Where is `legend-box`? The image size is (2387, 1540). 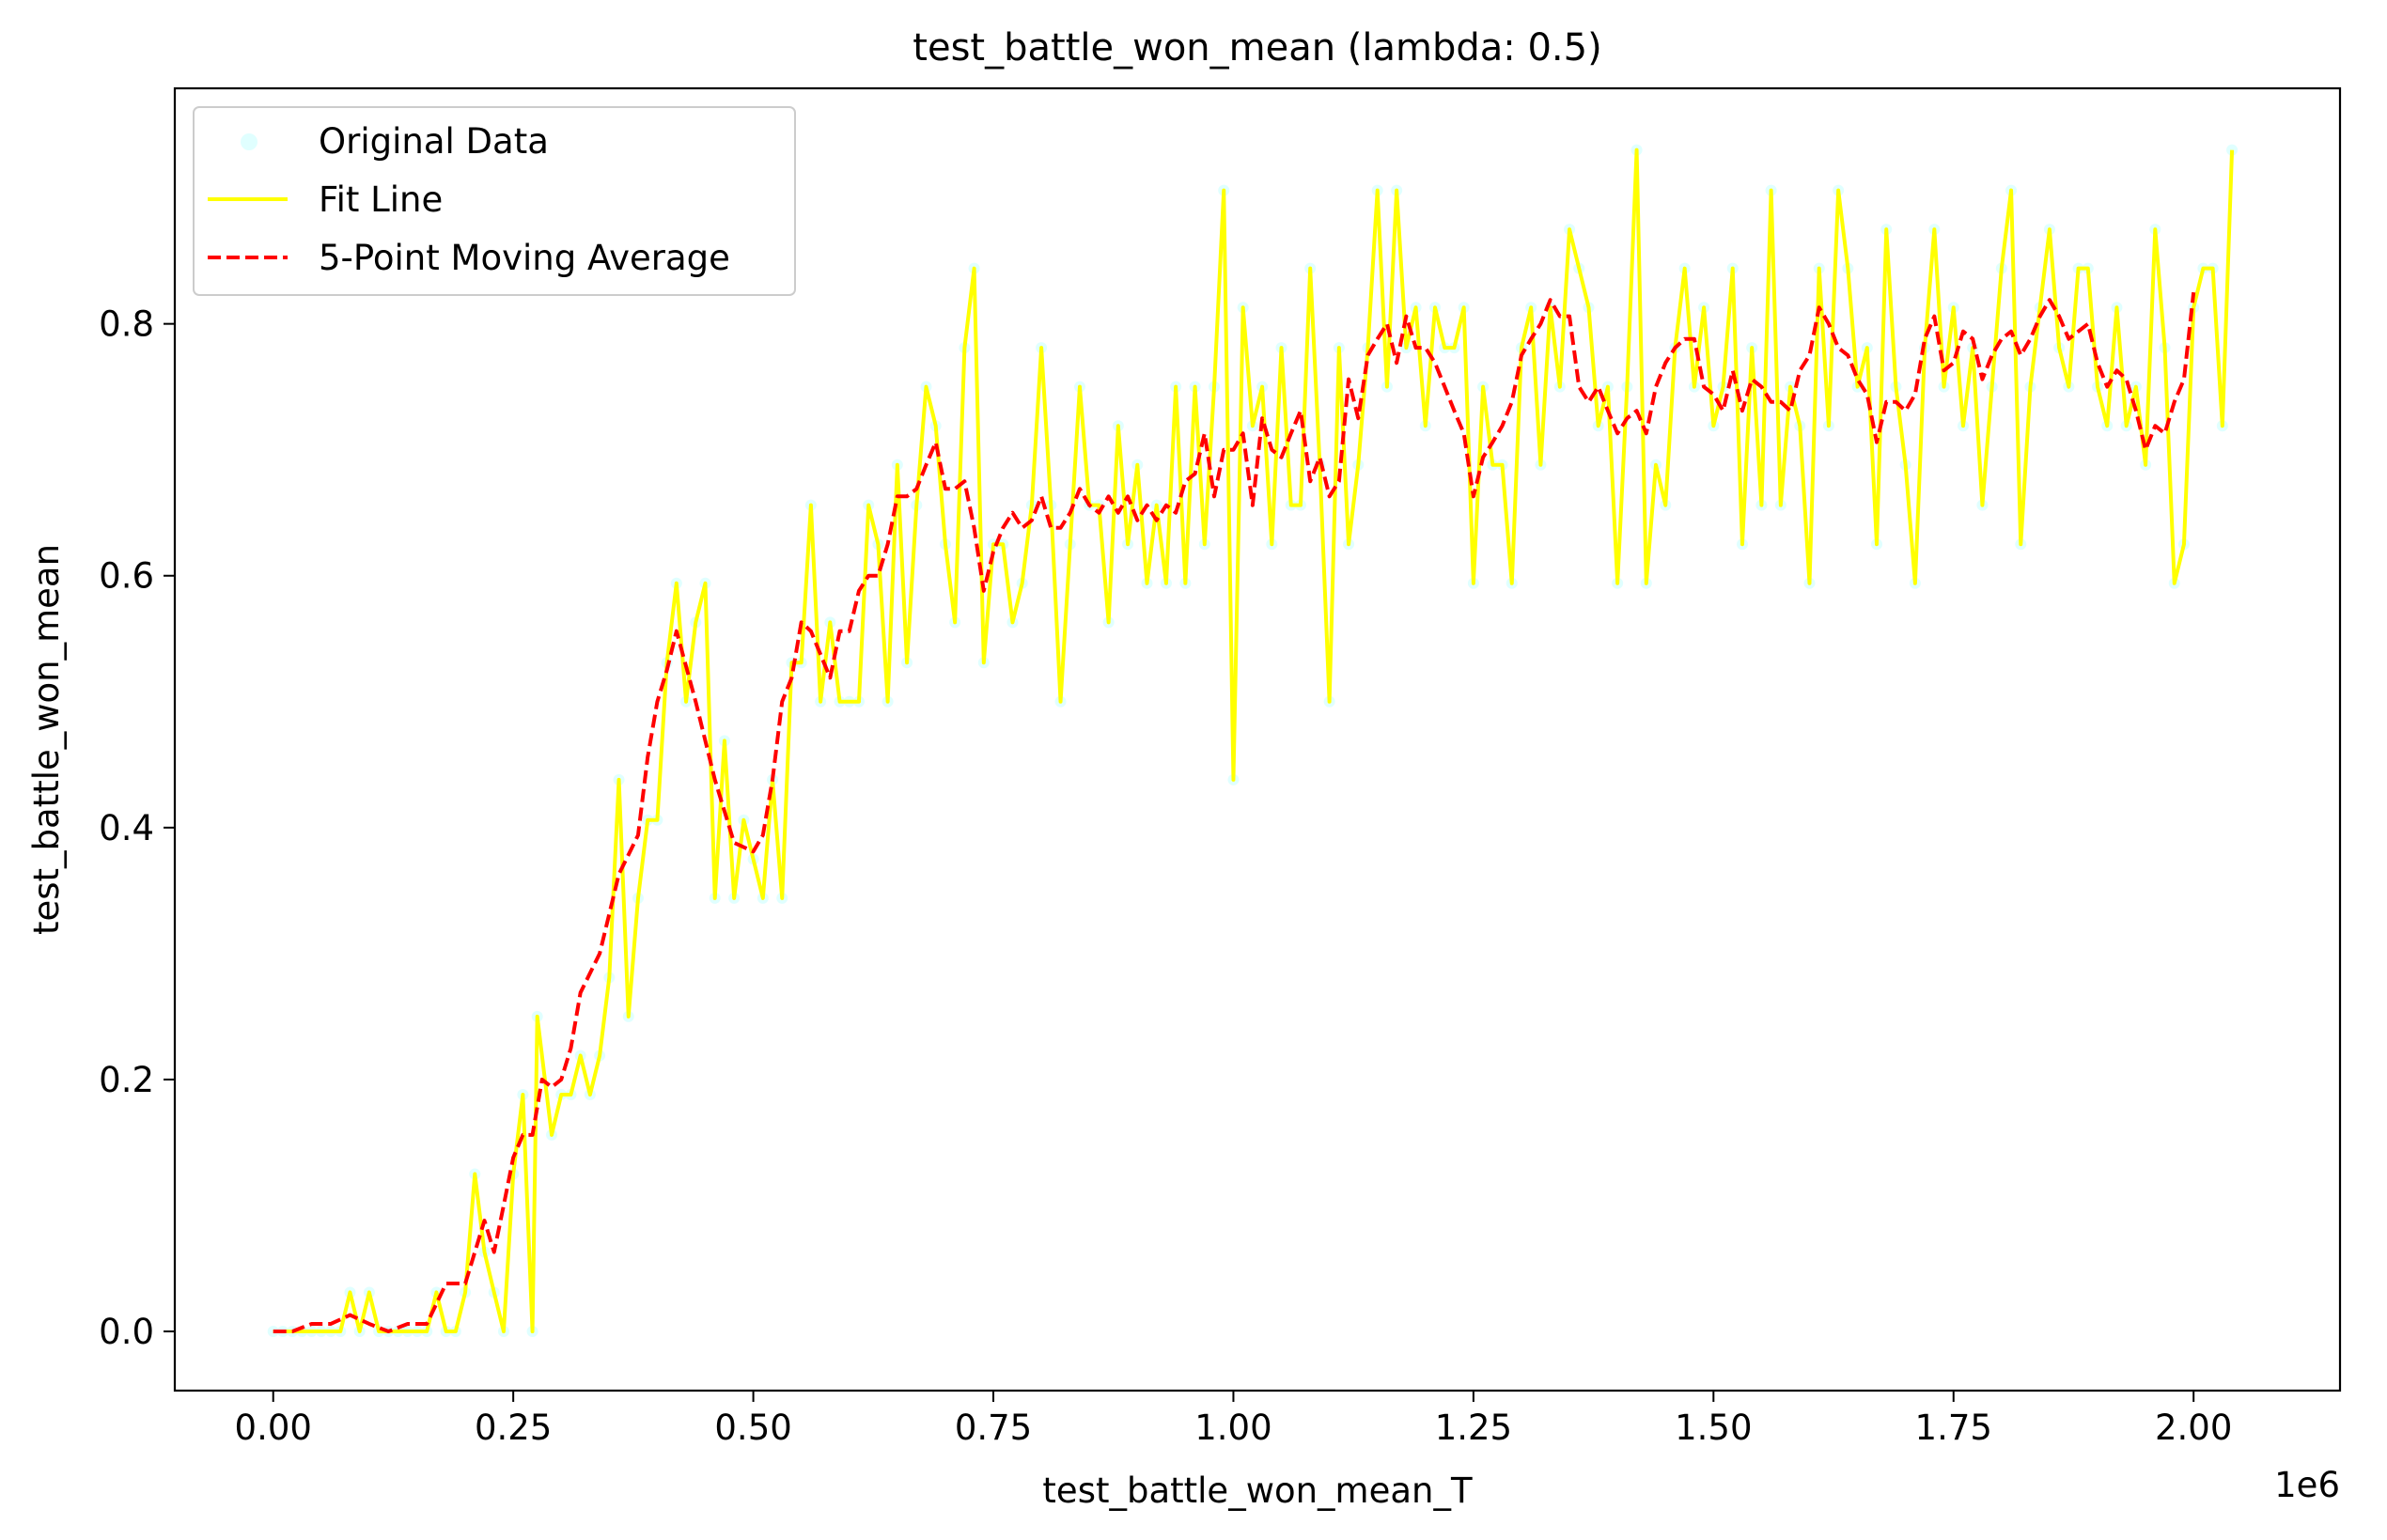
legend-box is located at coordinates (494, 201).